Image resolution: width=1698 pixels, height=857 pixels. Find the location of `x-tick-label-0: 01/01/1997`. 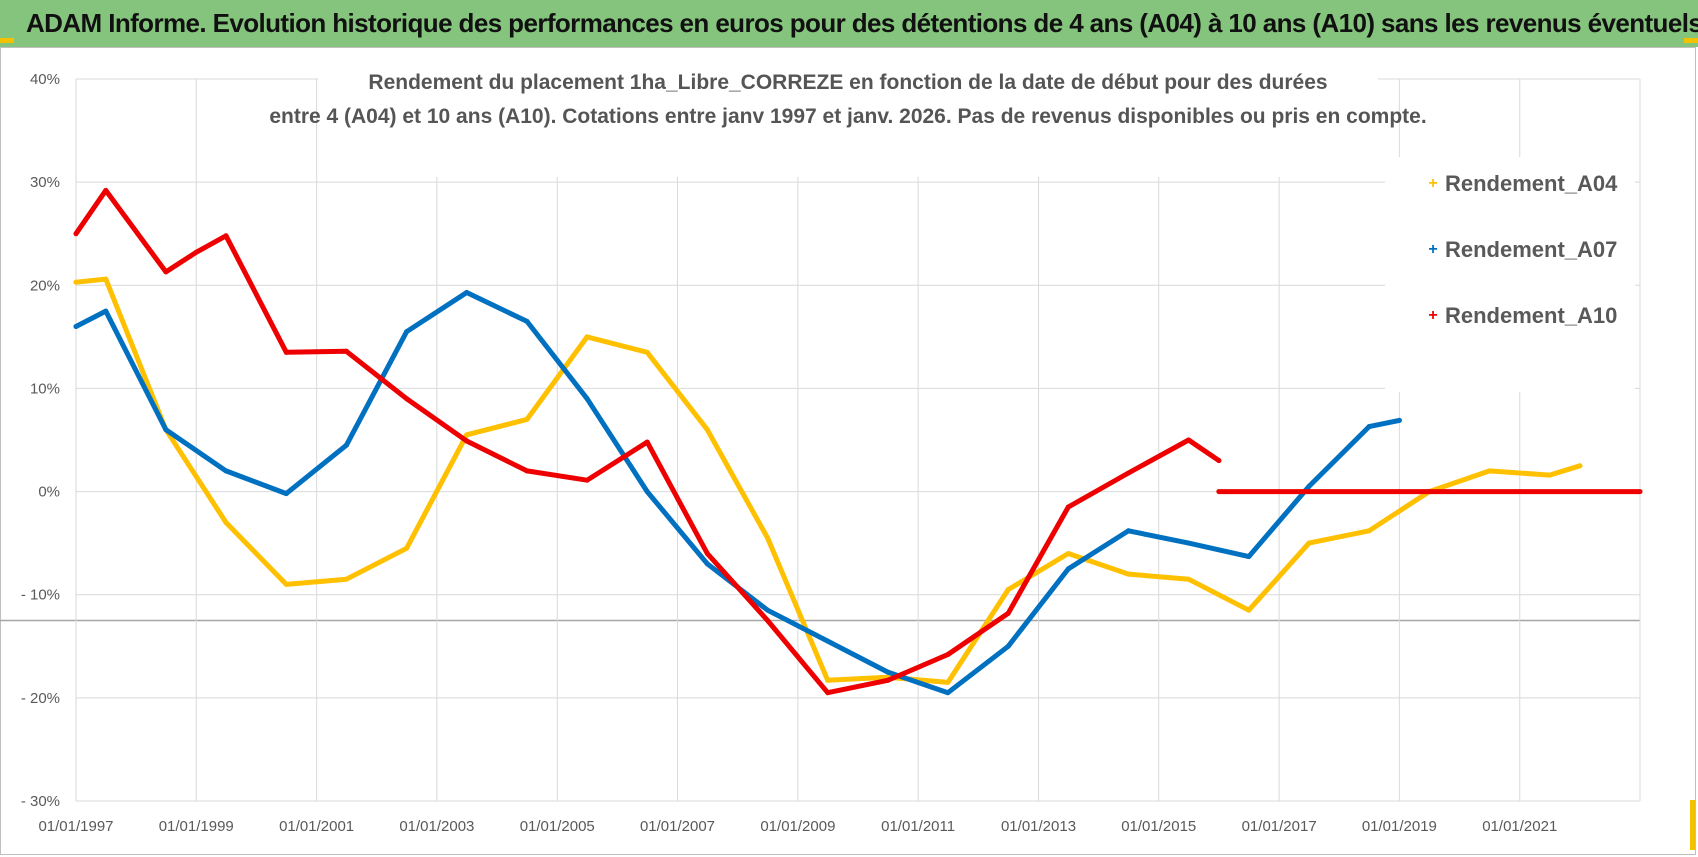

x-tick-label-0: 01/01/1997 is located at coordinates (75, 826).